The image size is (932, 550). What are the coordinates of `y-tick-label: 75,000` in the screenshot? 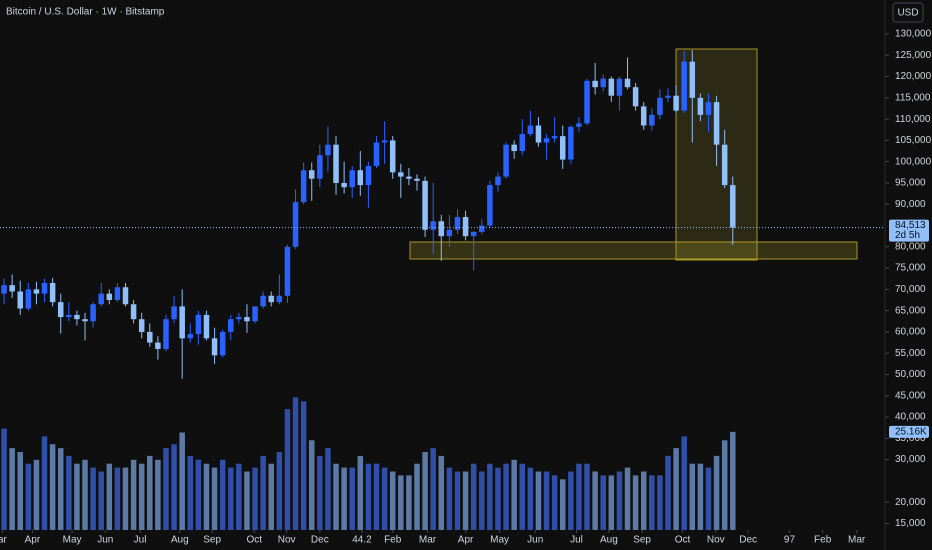 It's located at (910, 268).